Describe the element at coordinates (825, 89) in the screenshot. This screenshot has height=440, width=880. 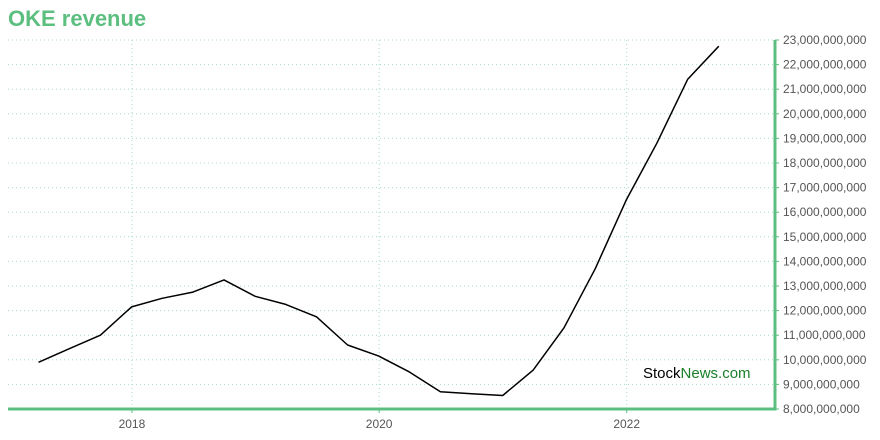
I see `y-tick-label: 21,000,000,000` at that location.